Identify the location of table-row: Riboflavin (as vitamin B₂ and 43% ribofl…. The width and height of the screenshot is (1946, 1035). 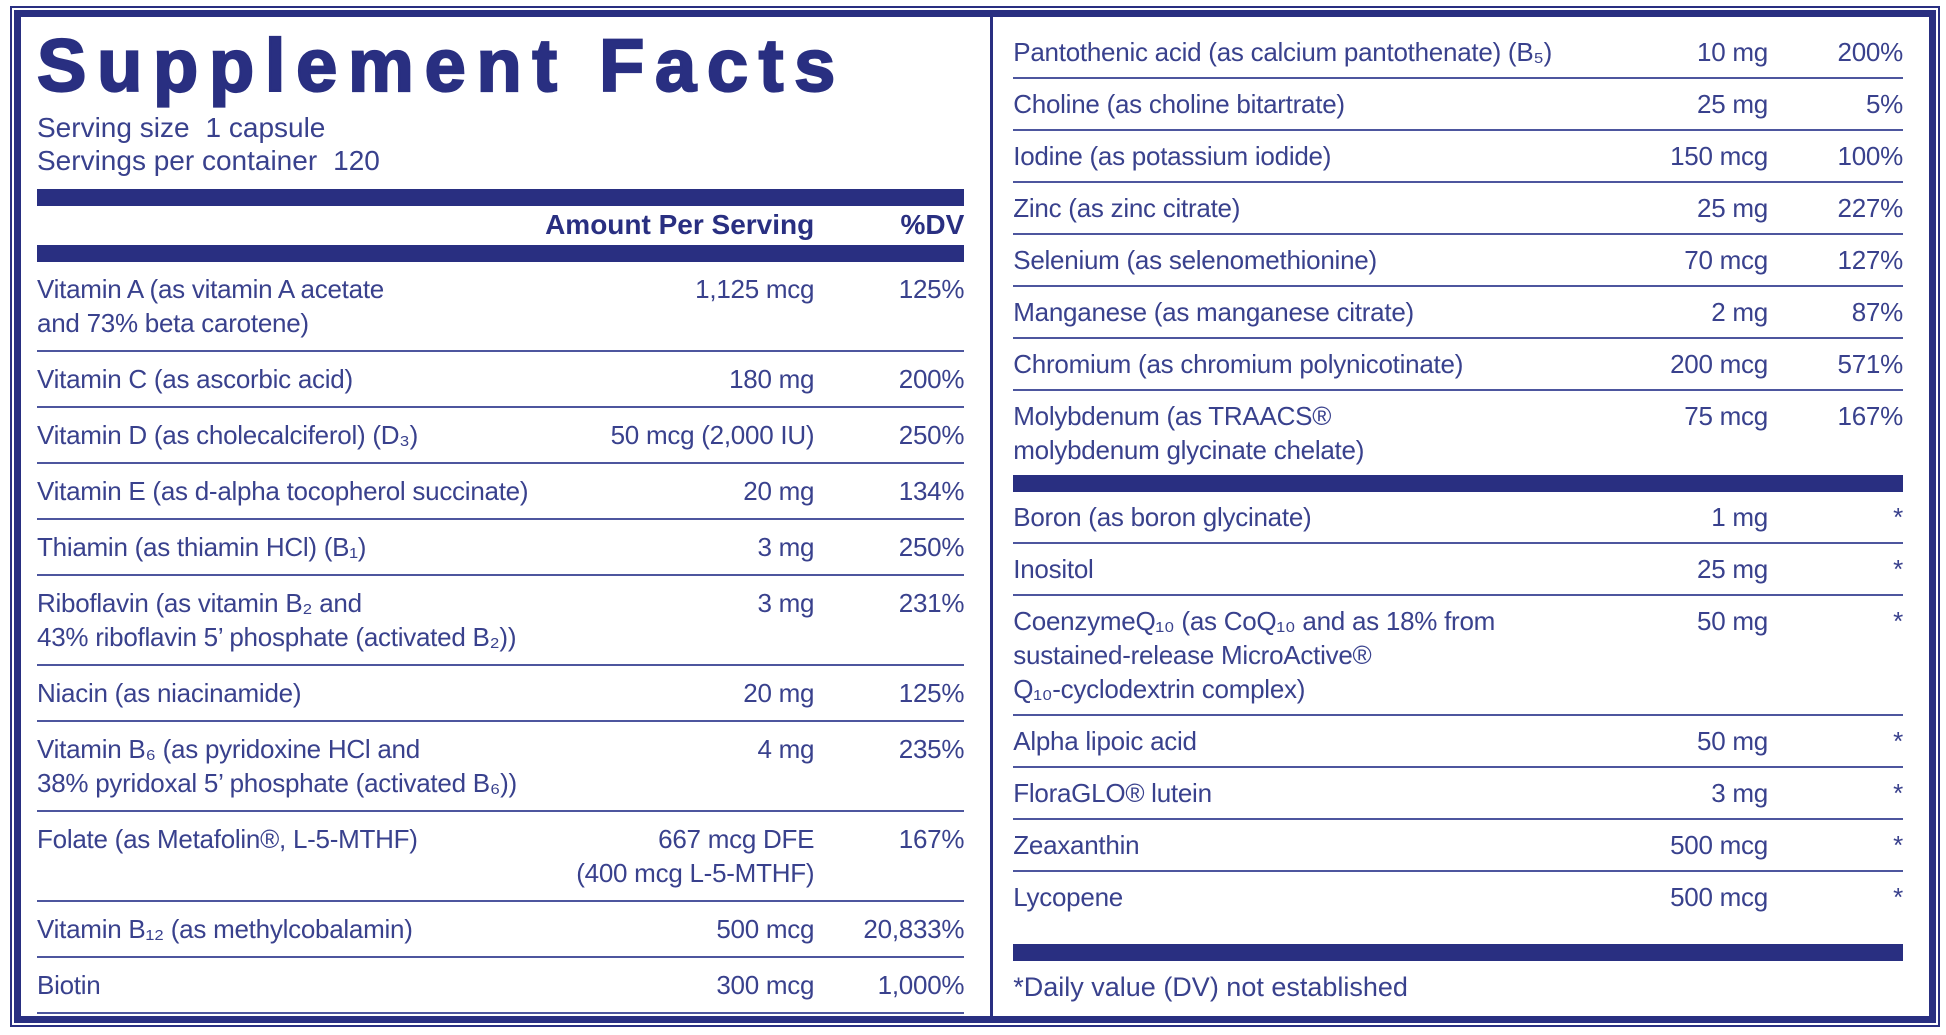
(501, 619).